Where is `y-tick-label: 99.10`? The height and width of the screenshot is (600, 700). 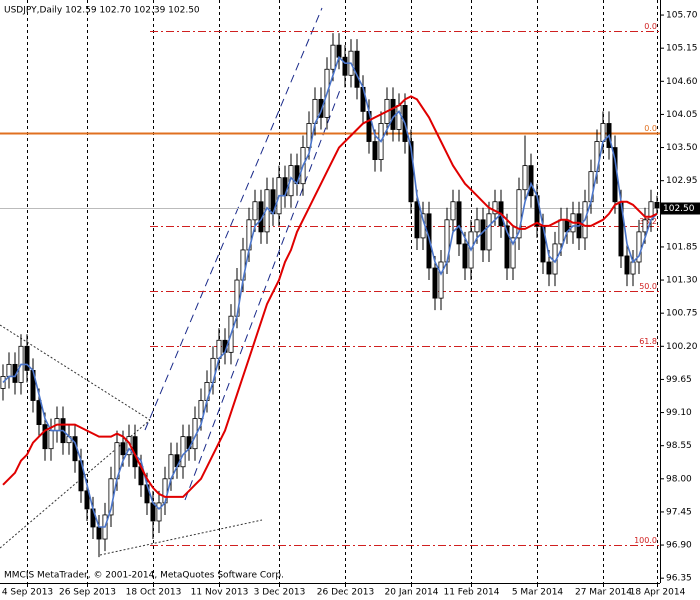 y-tick-label: 99.10 is located at coordinates (679, 413).